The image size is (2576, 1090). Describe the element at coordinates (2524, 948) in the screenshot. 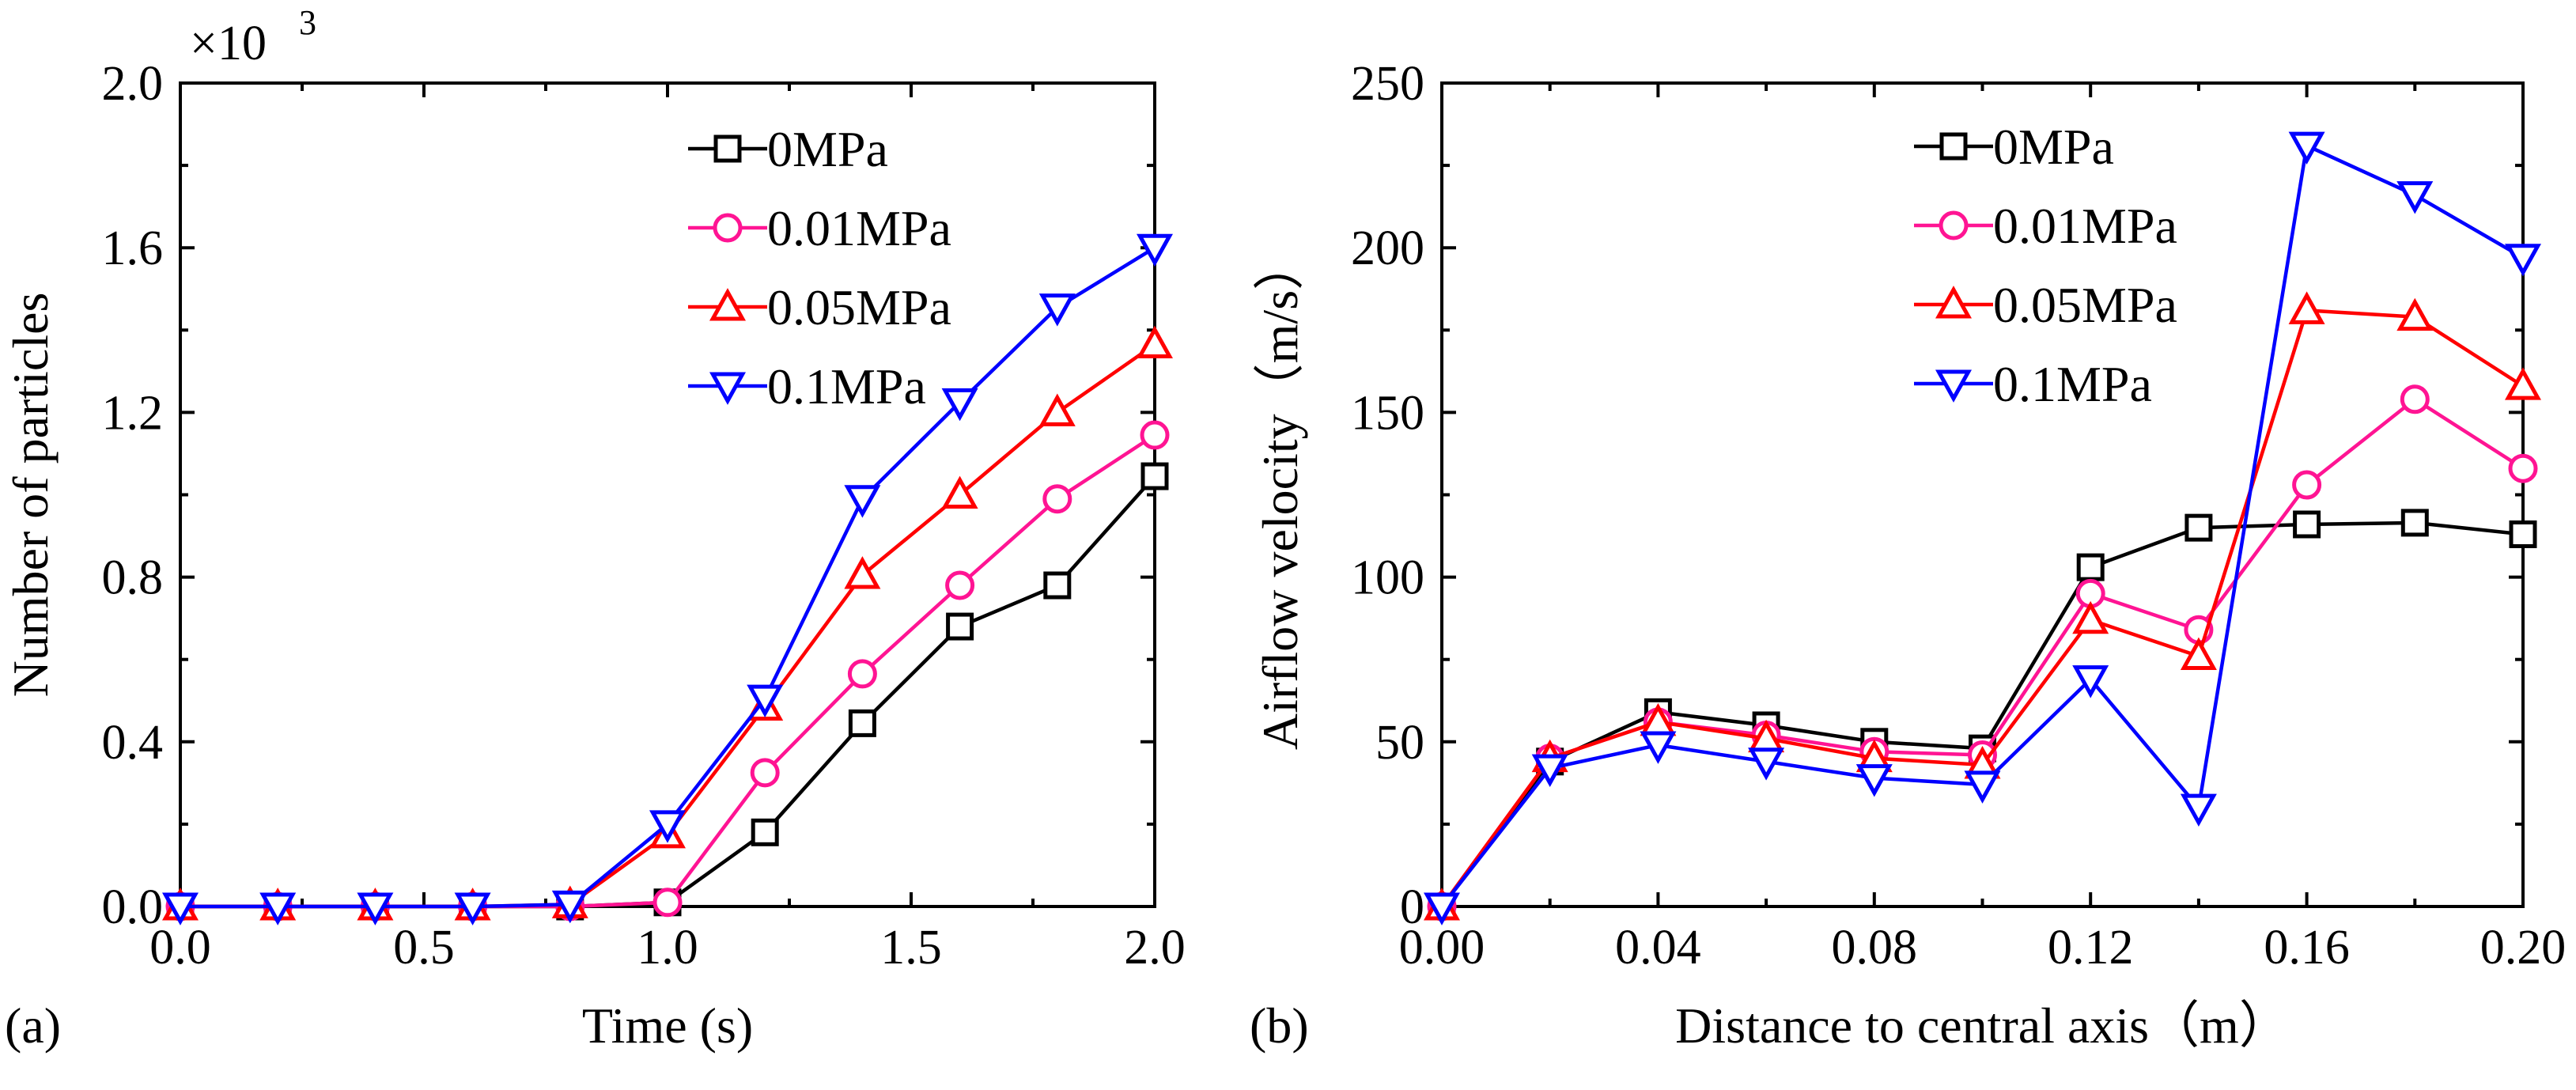

I see `x-tick-label: 0.20` at that location.